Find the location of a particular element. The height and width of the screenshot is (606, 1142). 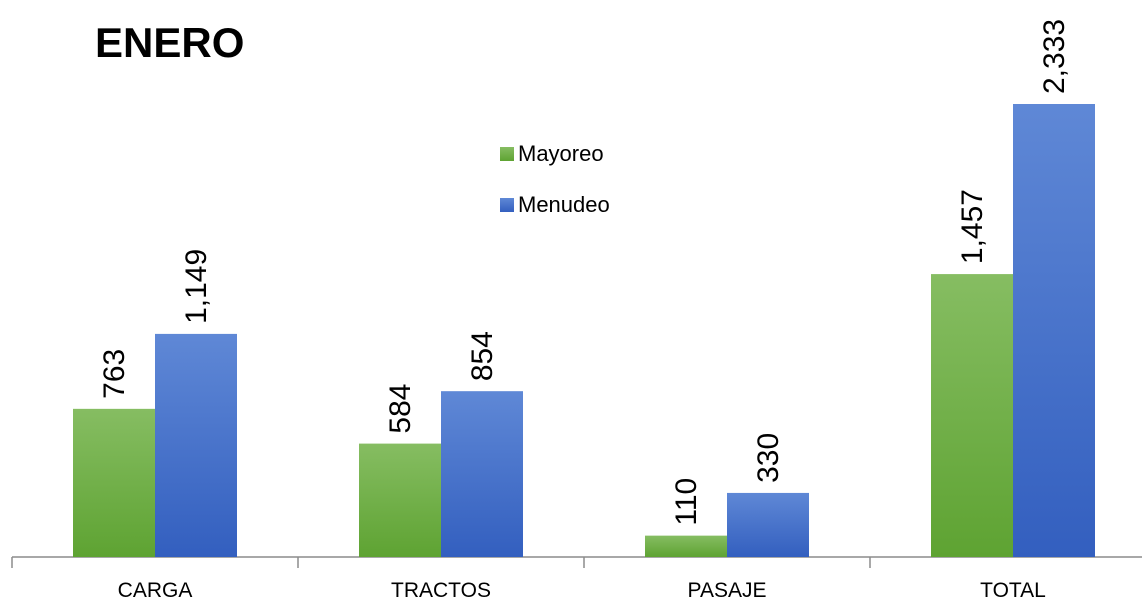

legend: Mayoreo Menudeo is located at coordinates (555, 179).